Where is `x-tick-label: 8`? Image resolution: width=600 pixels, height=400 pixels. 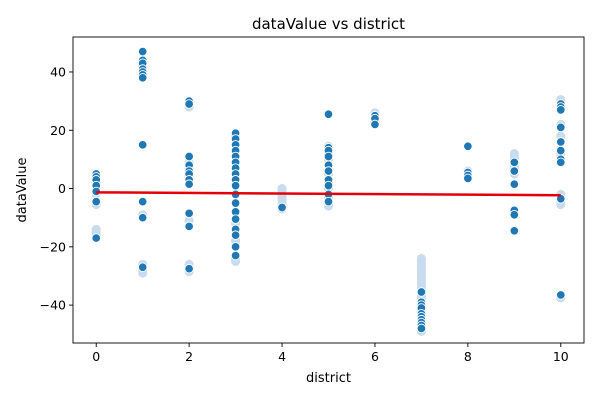
x-tick-label: 8 is located at coordinates (468, 356).